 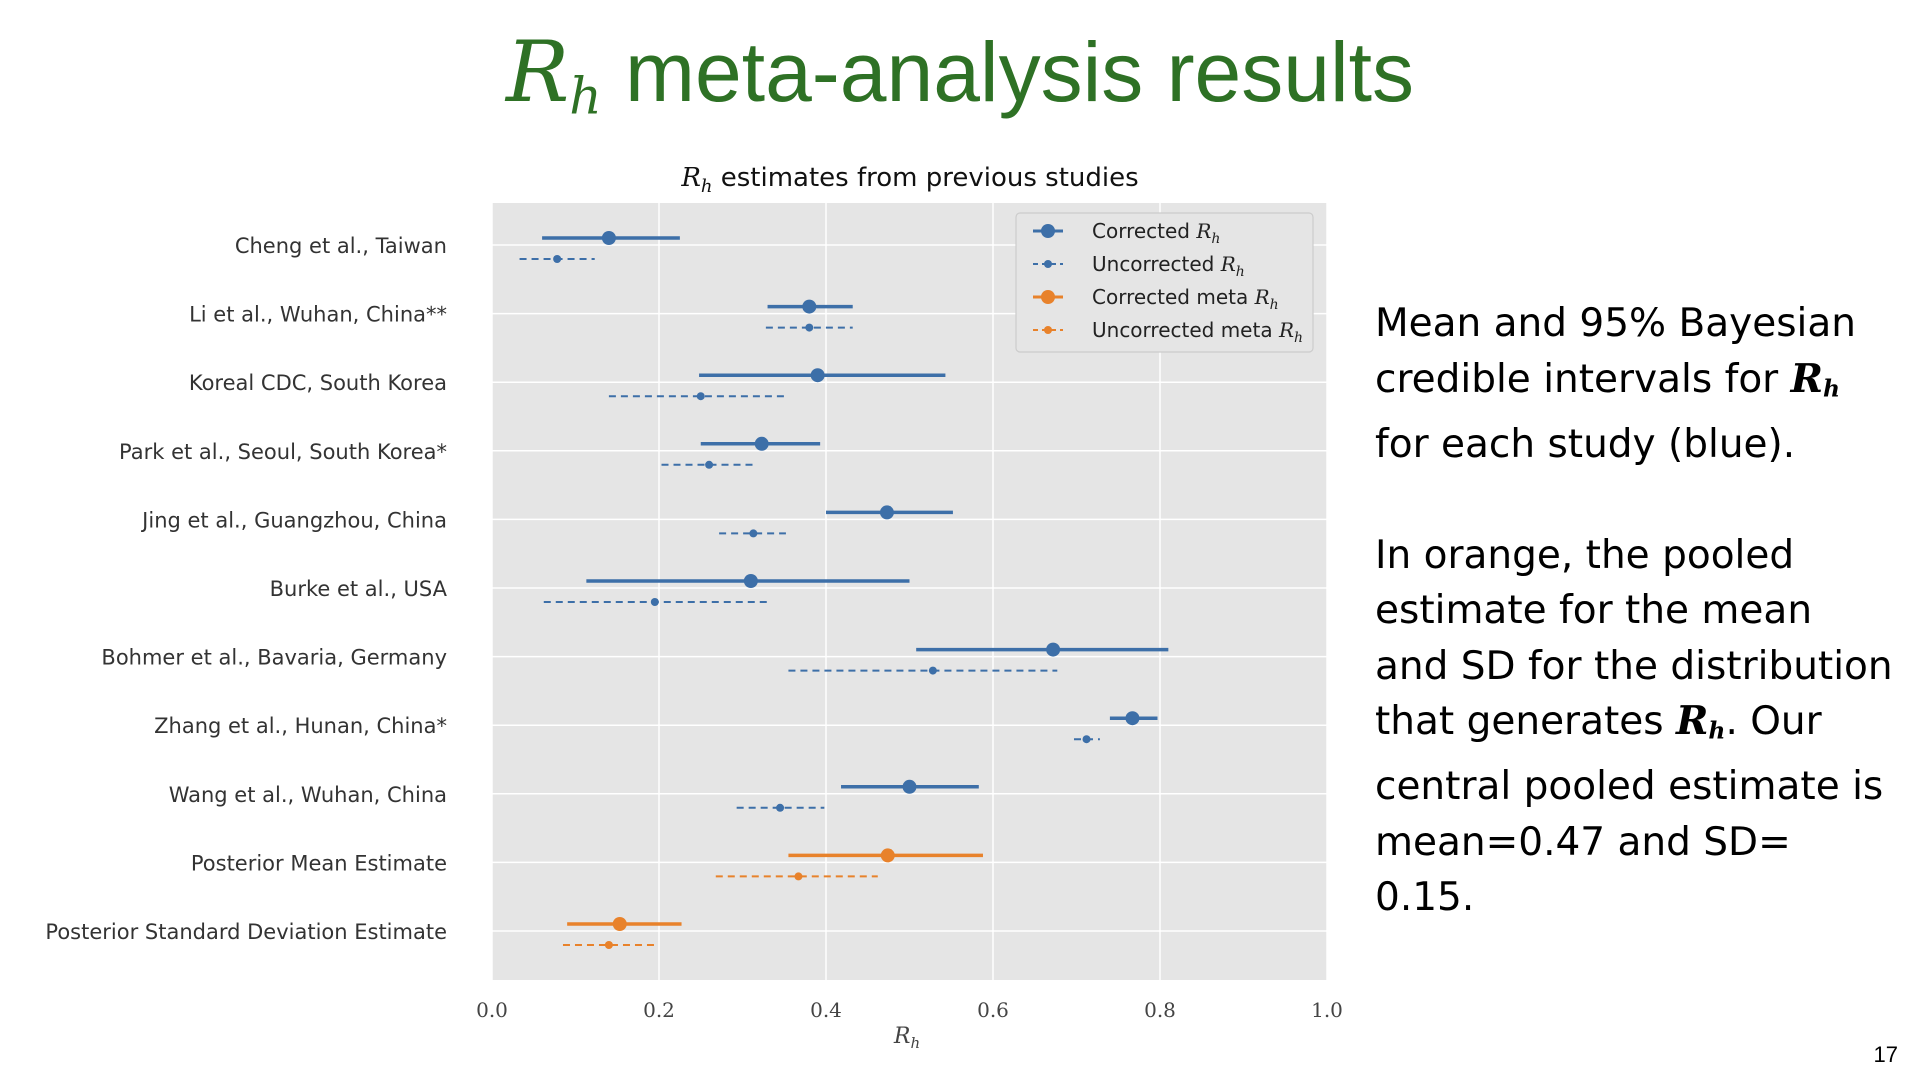 I want to click on x-tick-label: 0.6, so click(x=993, y=1010).